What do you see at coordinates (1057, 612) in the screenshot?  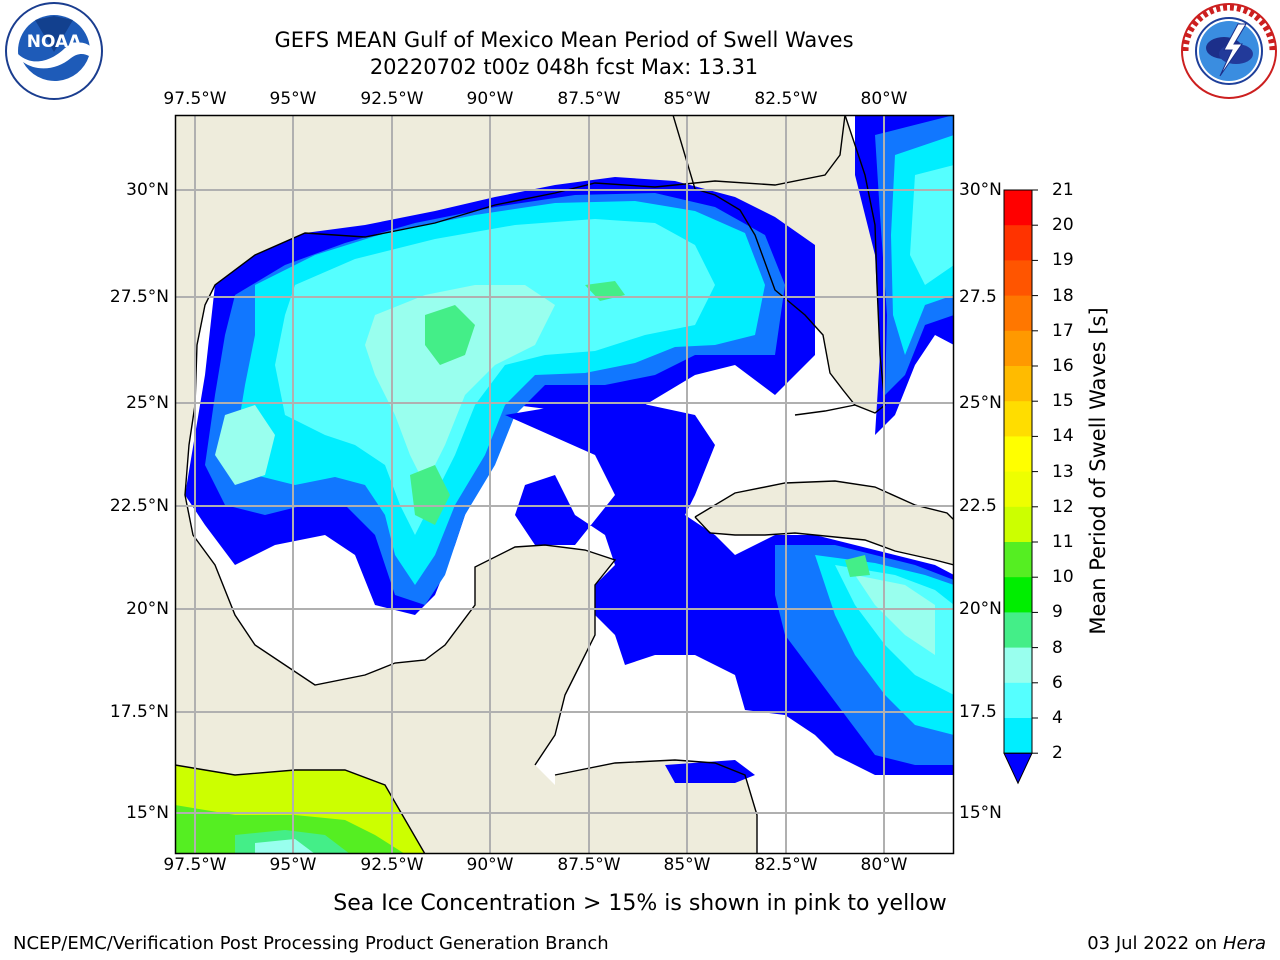 I see `colorbar-tick-label: 9` at bounding box center [1057, 612].